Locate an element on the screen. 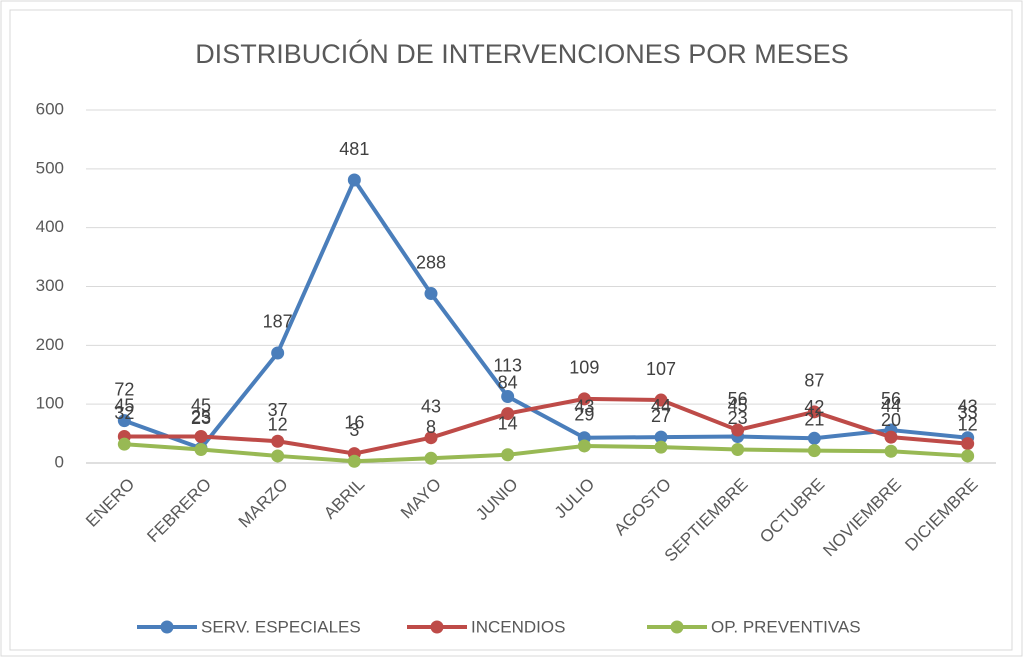 The image size is (1024, 658). data-label: 84 is located at coordinates (508, 382).